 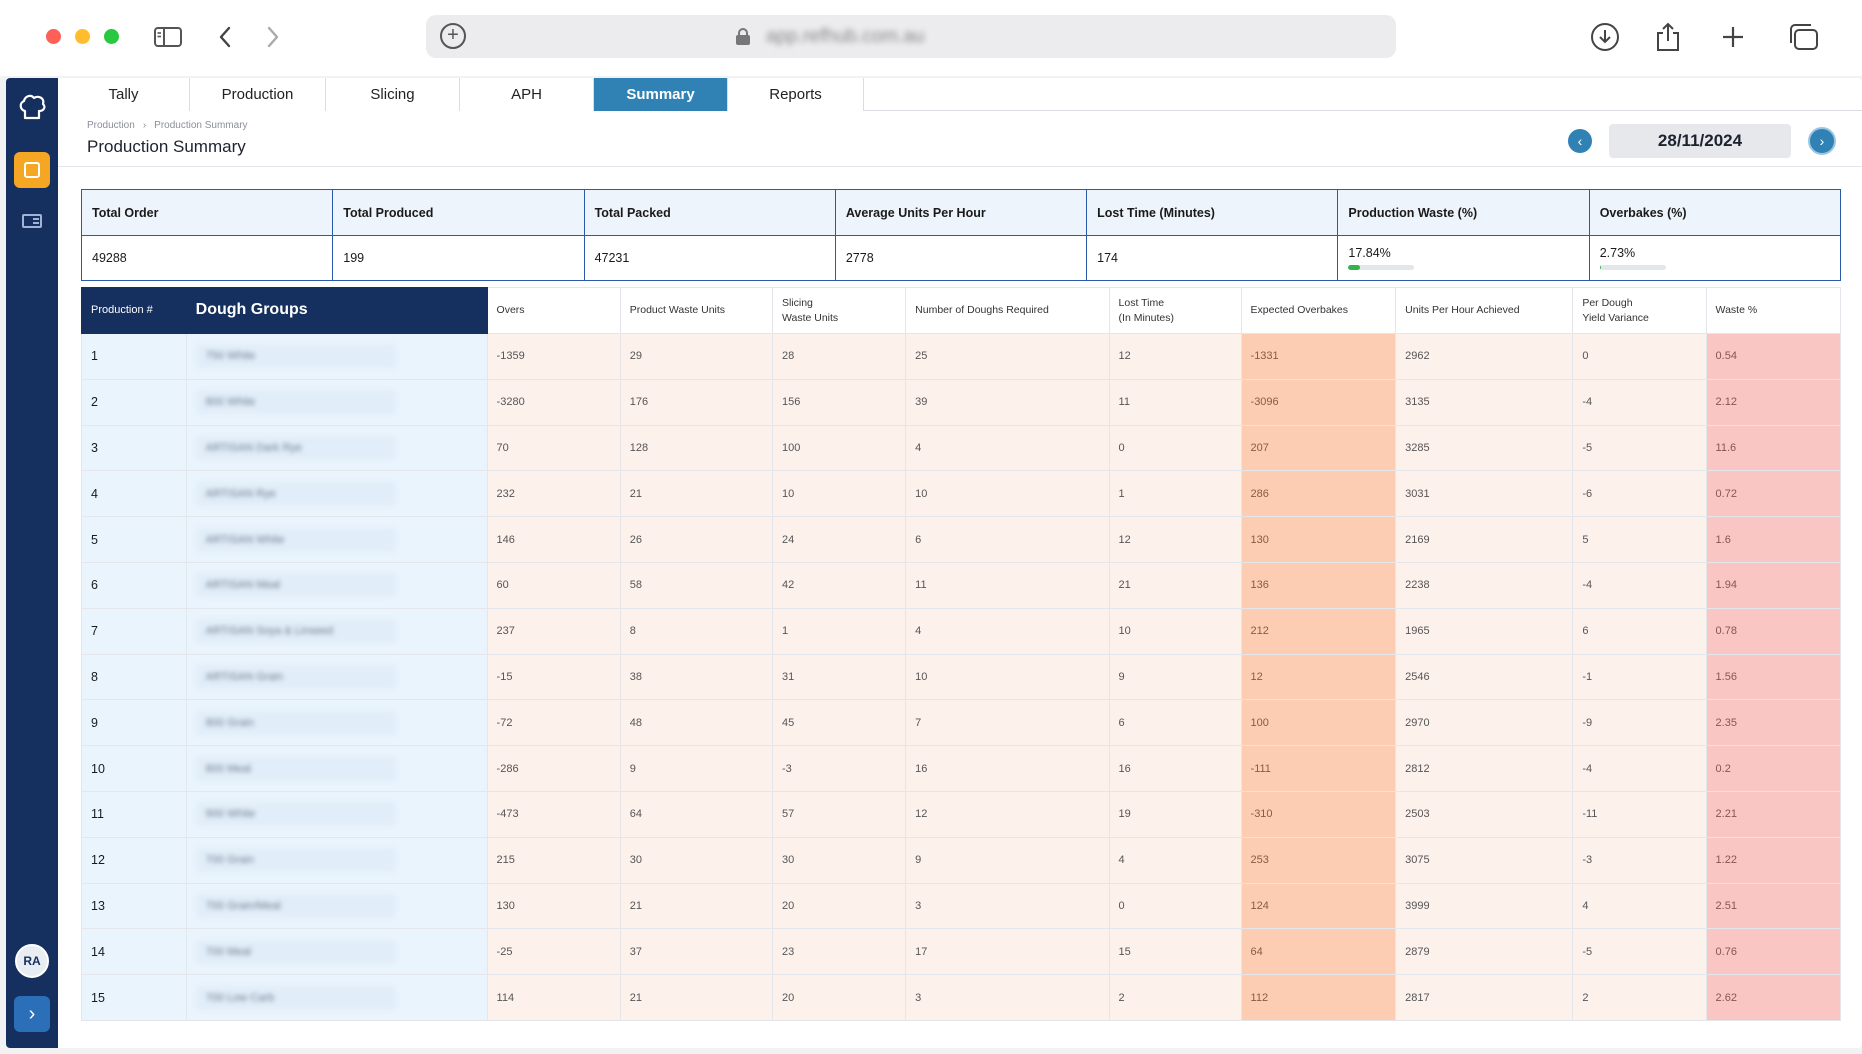 I want to click on uph-achieved-cell: 3075, so click(x=1484, y=860).